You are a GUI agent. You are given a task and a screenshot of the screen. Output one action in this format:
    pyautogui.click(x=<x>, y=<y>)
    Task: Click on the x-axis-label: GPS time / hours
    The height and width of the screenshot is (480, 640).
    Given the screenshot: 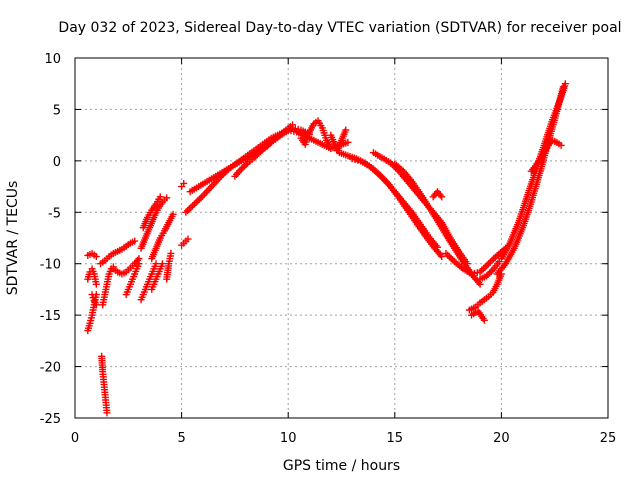 What is the action you would take?
    pyautogui.click(x=341, y=466)
    